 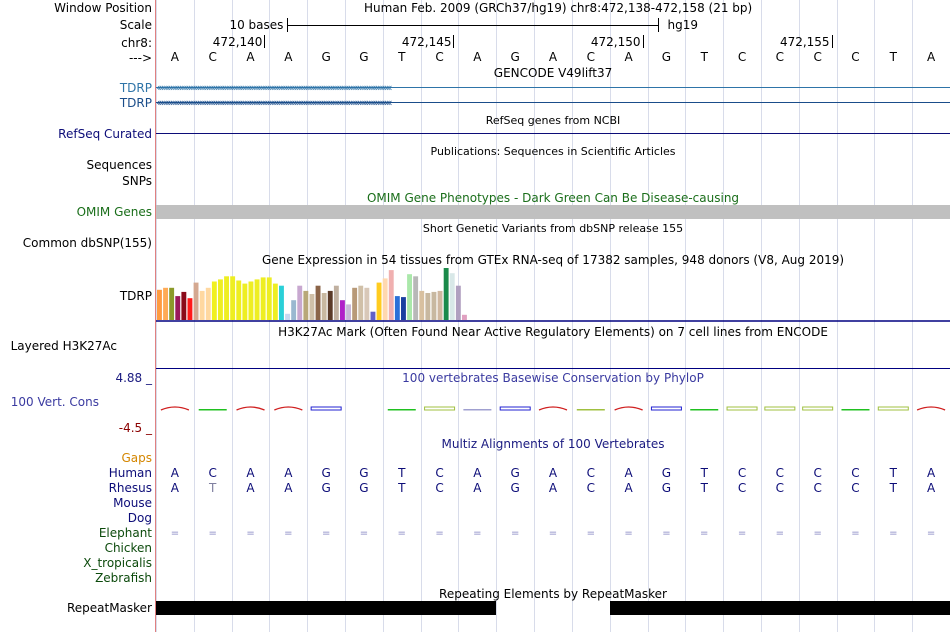 I want to click on dbsnp-track-label: Common dbSNP(155), so click(x=87, y=243).